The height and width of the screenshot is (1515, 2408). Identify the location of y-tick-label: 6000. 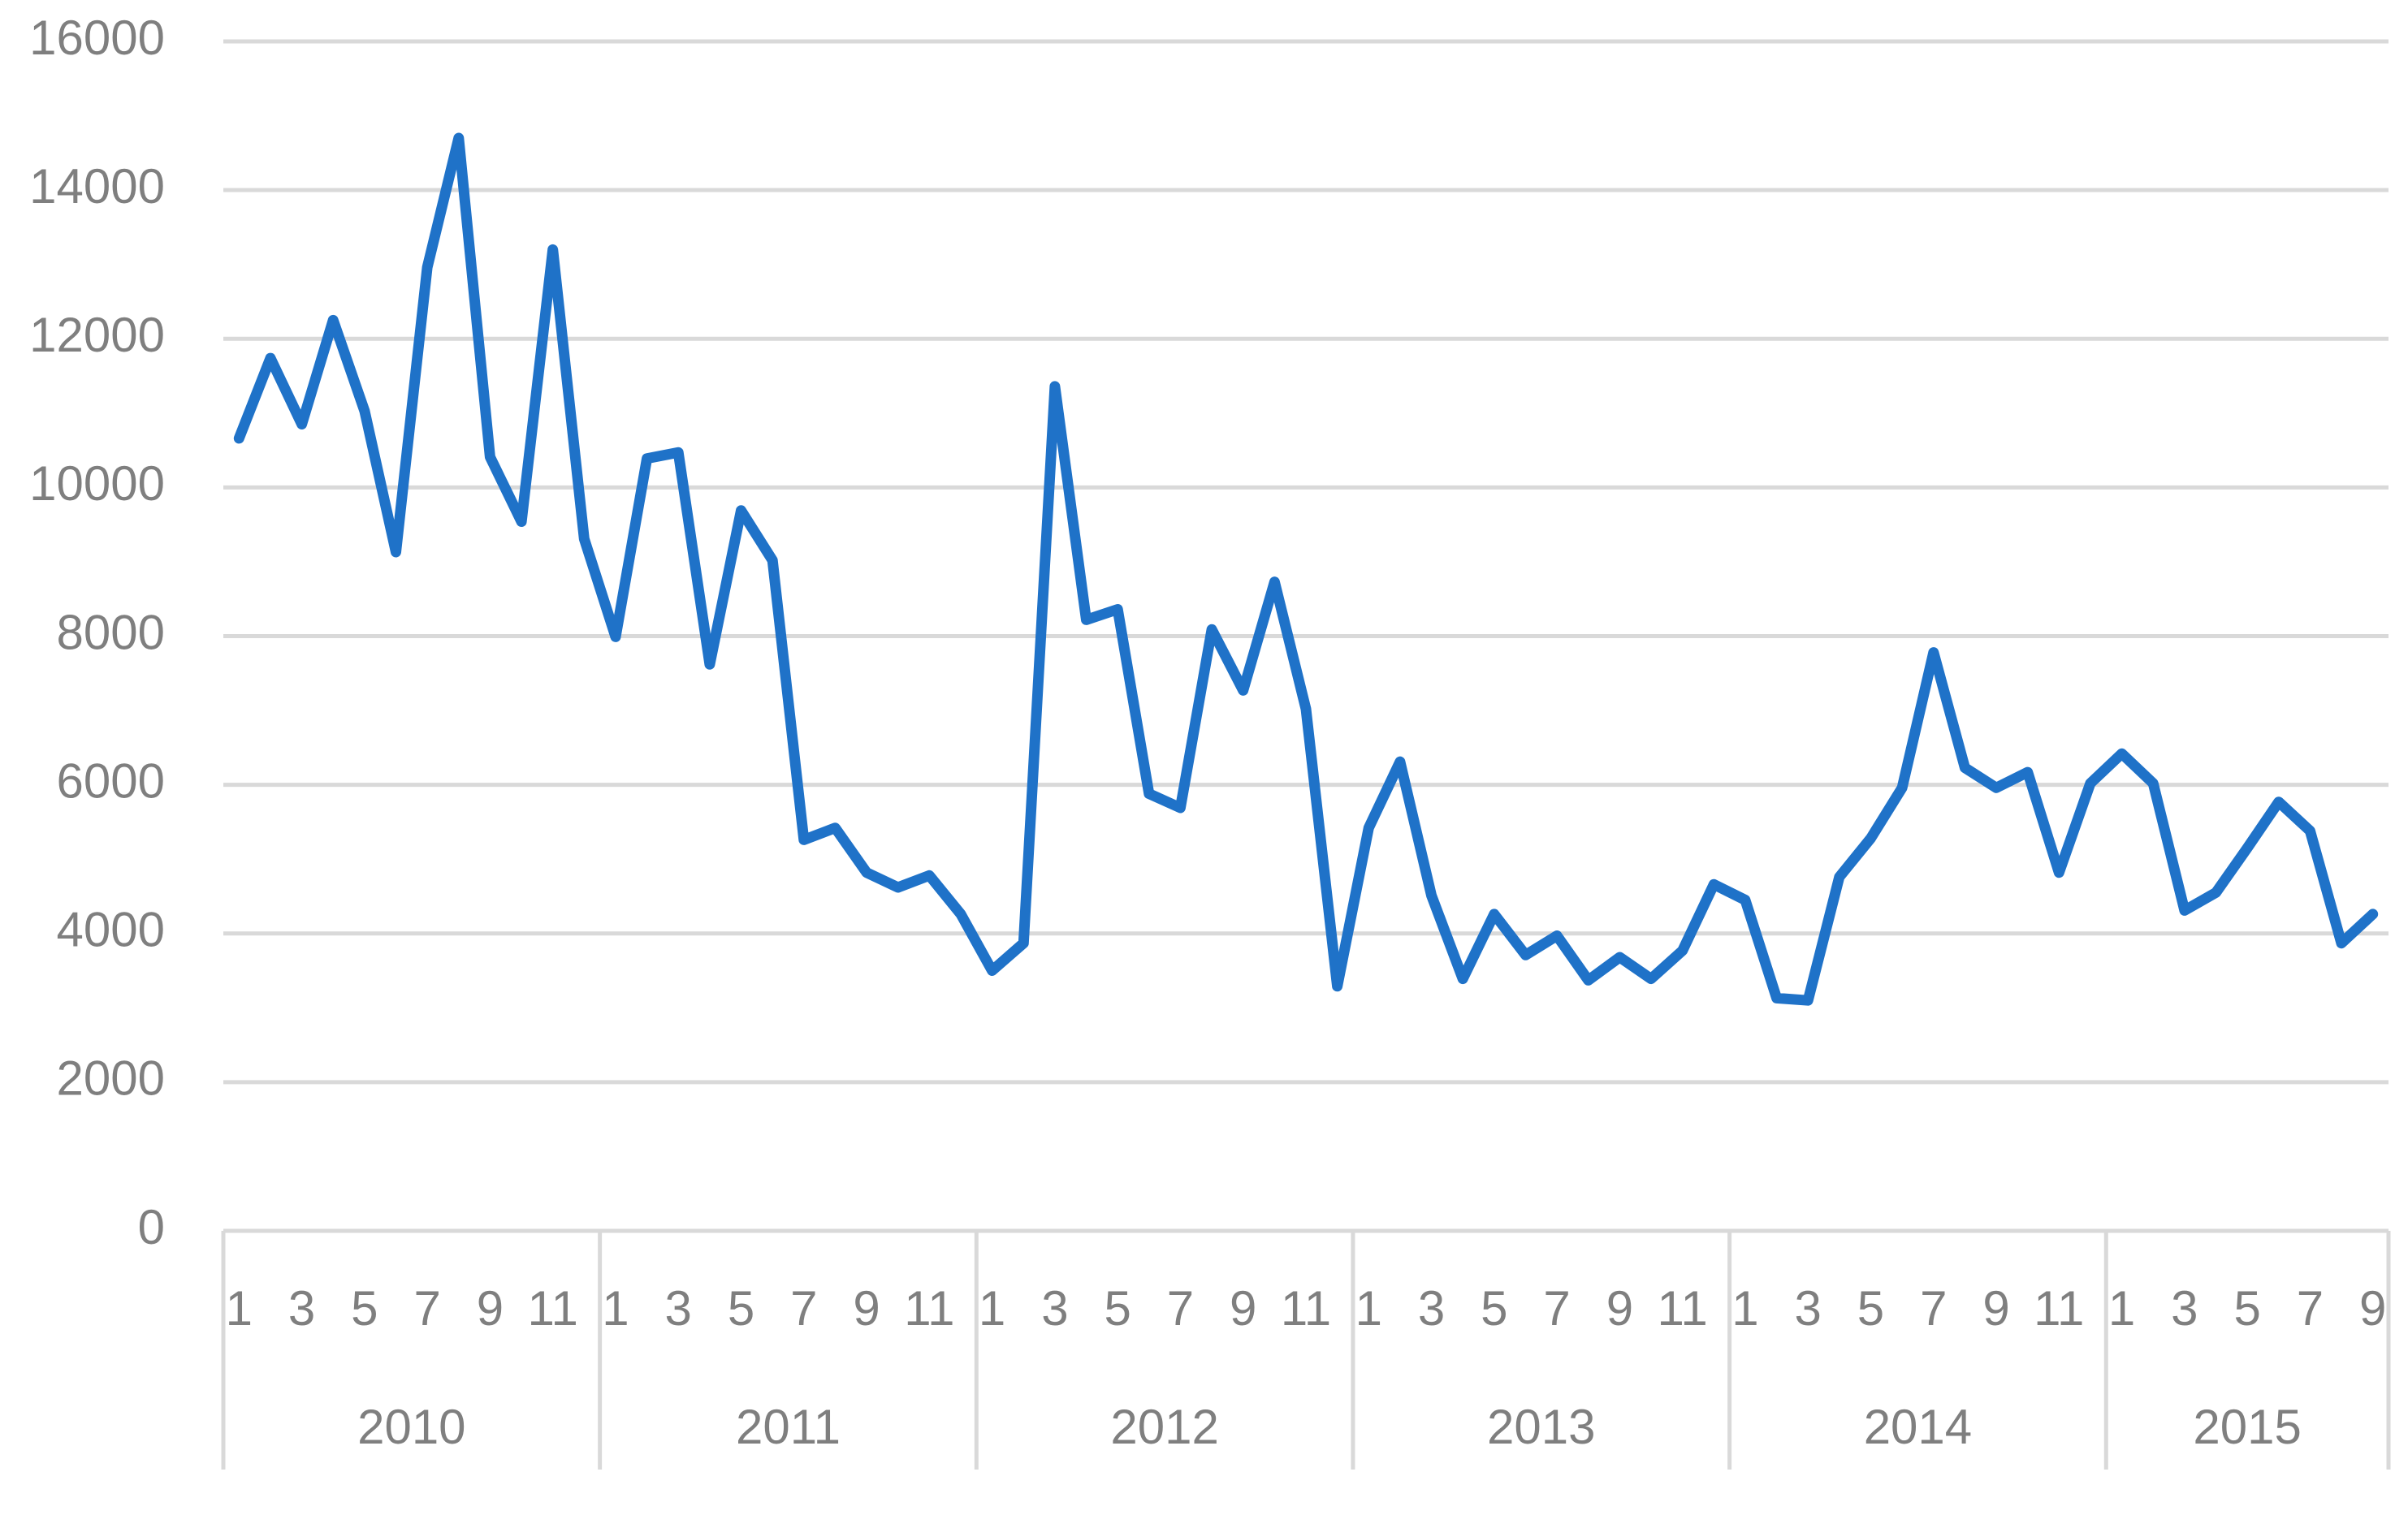
(111, 780).